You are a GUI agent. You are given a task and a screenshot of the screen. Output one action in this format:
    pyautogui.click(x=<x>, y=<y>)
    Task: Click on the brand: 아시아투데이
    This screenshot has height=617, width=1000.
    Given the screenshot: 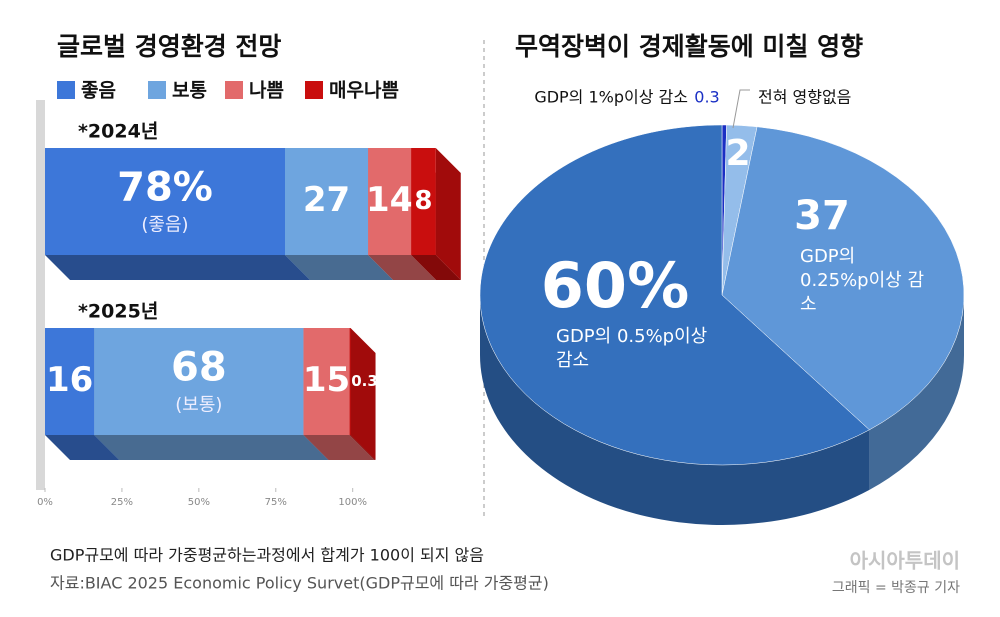 What is the action you would take?
    pyautogui.click(x=905, y=561)
    